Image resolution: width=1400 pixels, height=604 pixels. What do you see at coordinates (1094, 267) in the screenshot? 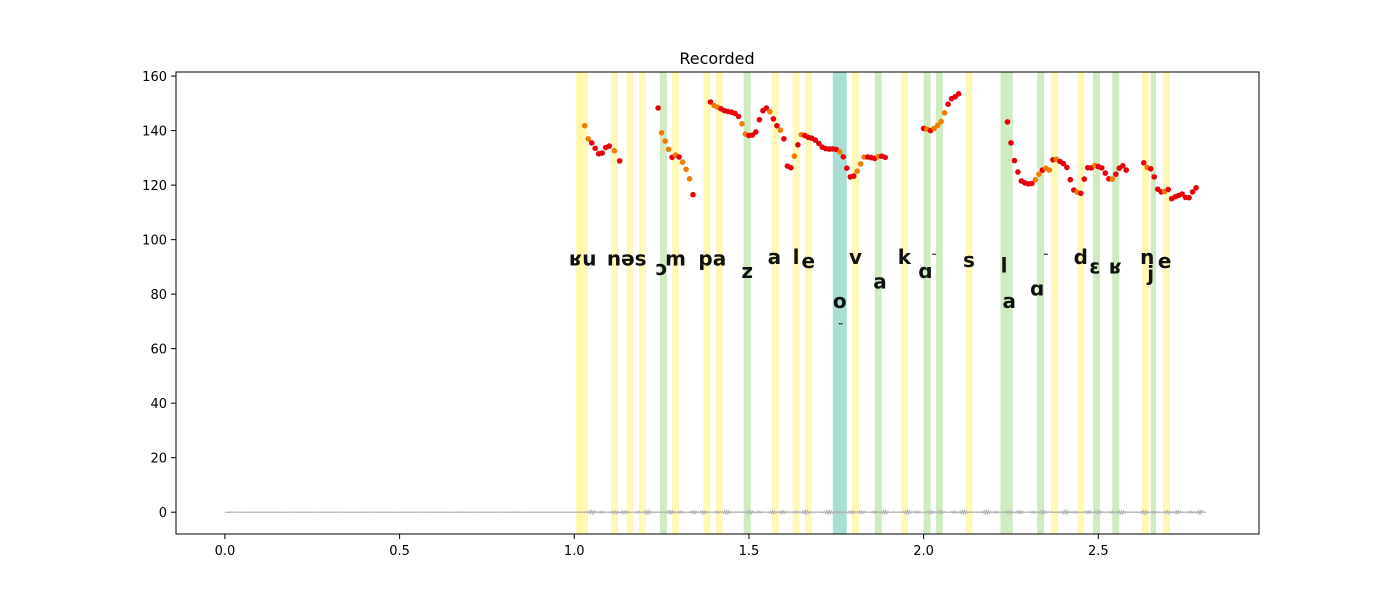
I see `phoneme-label: ɛ` at bounding box center [1094, 267].